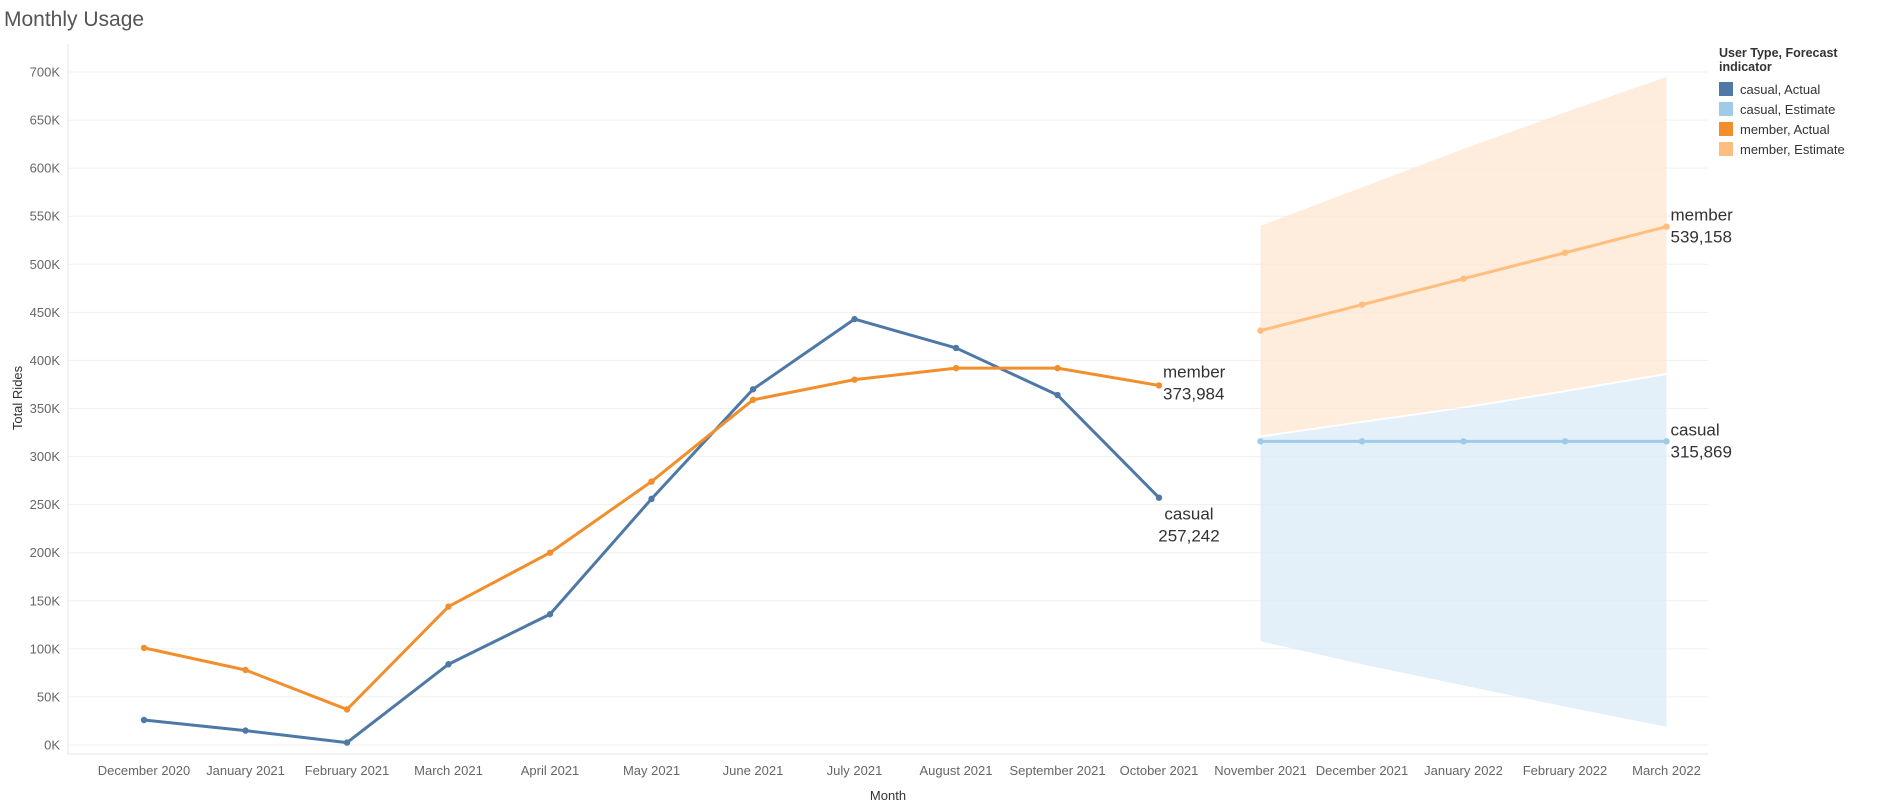  What do you see at coordinates (1260, 770) in the screenshot?
I see `x-tick-label: November 2021` at bounding box center [1260, 770].